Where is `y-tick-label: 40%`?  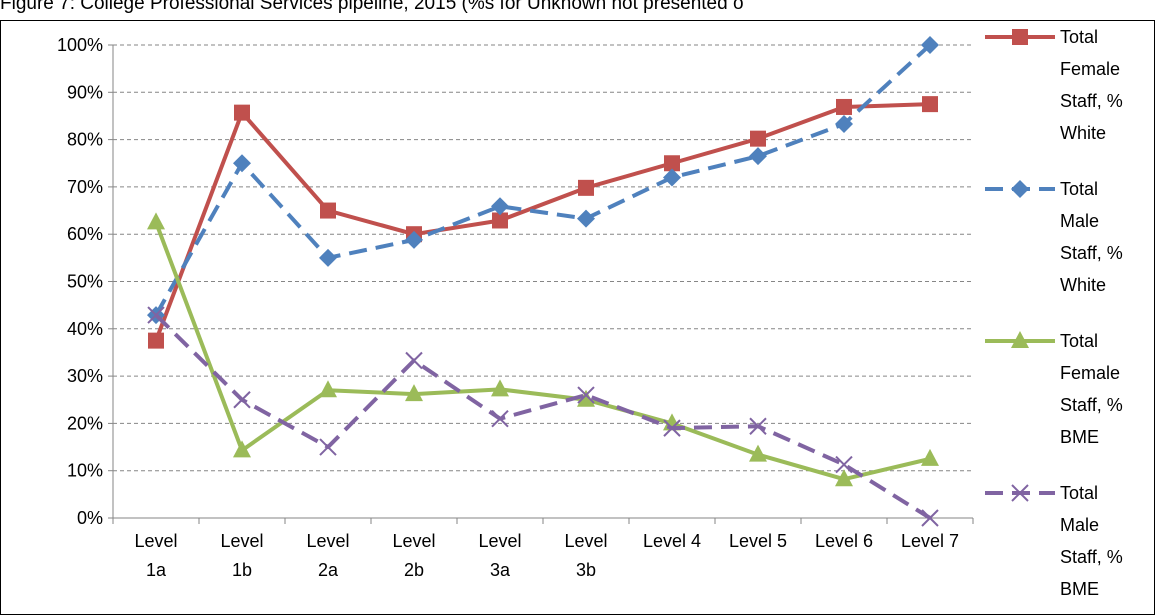 y-tick-label: 40% is located at coordinates (85, 329).